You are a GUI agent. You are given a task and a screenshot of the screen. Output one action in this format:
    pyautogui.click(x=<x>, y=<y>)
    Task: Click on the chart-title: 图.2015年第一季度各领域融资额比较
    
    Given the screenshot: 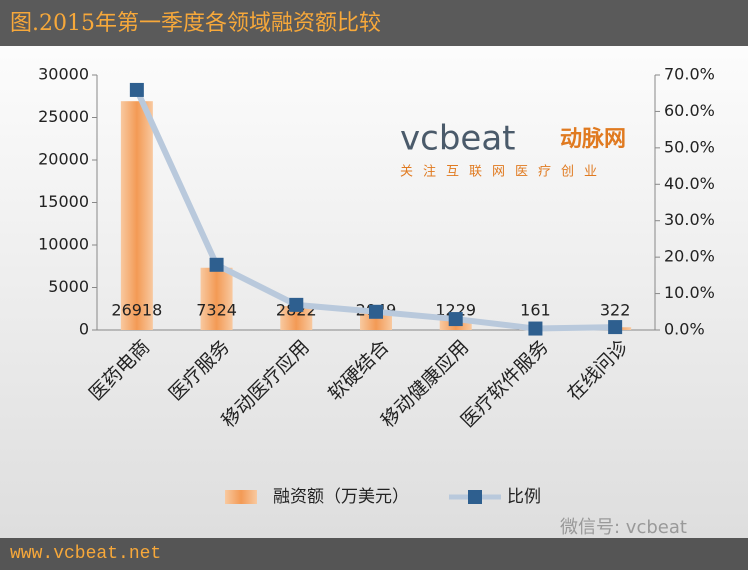 What is the action you would take?
    pyautogui.click(x=195, y=23)
    